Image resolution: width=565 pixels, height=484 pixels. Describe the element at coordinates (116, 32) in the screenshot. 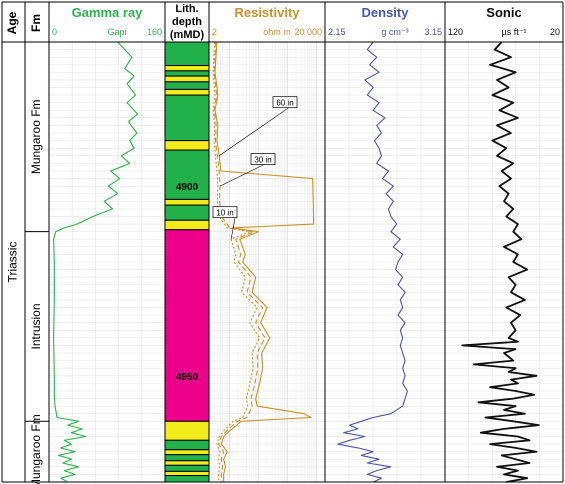

I see `track-unit: Gapi` at that location.